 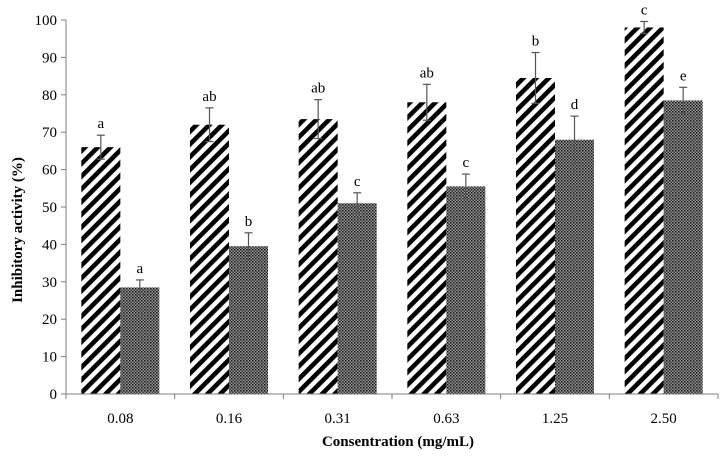 What do you see at coordinates (49, 245) in the screenshot?
I see `y-tick-label: 40` at bounding box center [49, 245].